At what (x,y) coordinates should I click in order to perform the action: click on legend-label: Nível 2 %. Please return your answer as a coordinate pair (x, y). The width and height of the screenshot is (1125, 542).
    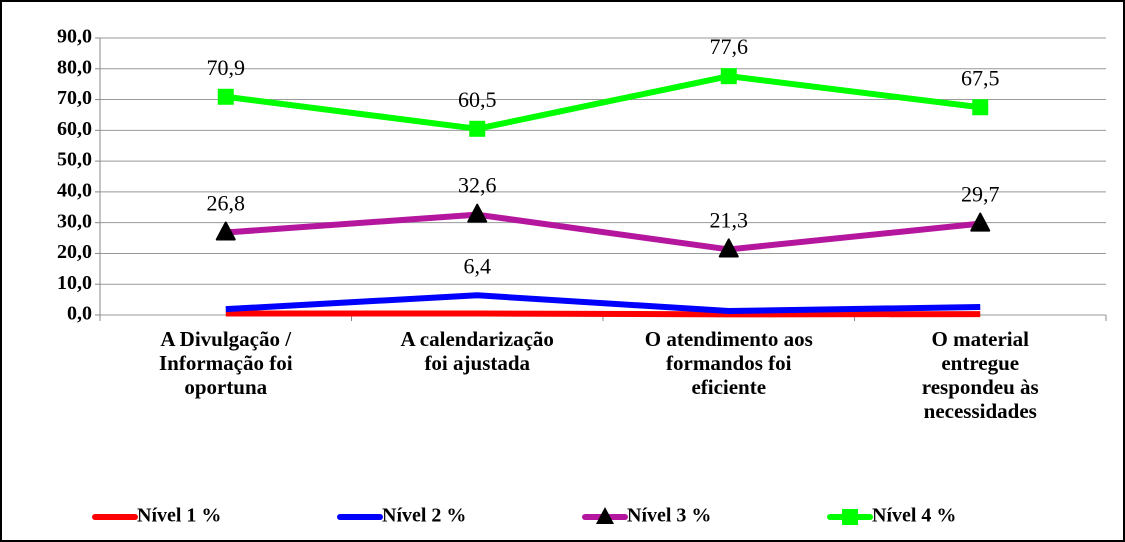
    Looking at the image, I should click on (424, 516).